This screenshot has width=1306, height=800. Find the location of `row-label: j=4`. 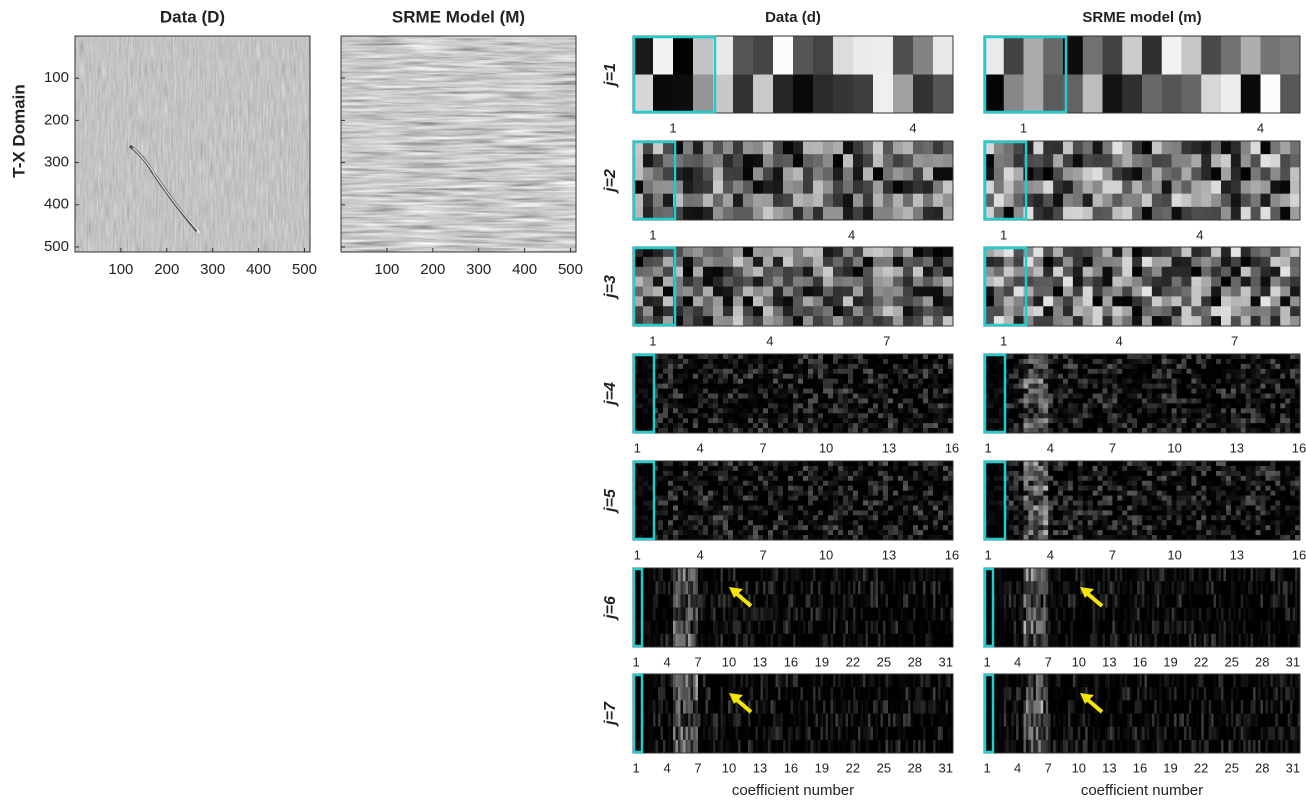

row-label: j=4 is located at coordinates (610, 394).